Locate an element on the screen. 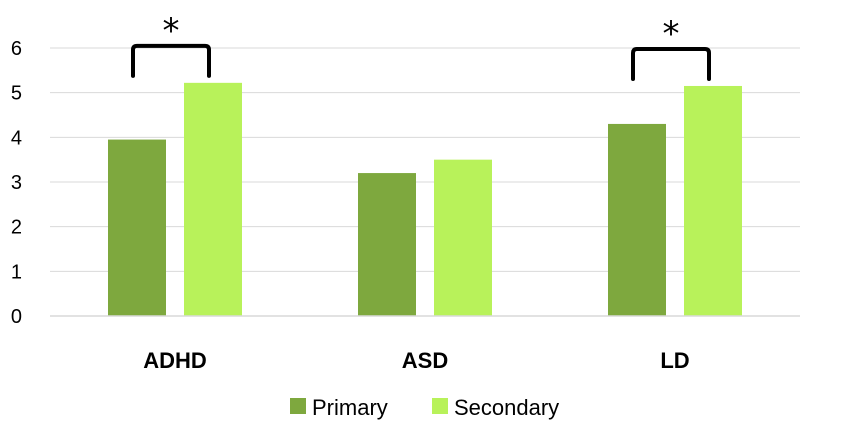 Image resolution: width=843 pixels, height=432 pixels. y-tick-label: 6 is located at coordinates (16, 49).